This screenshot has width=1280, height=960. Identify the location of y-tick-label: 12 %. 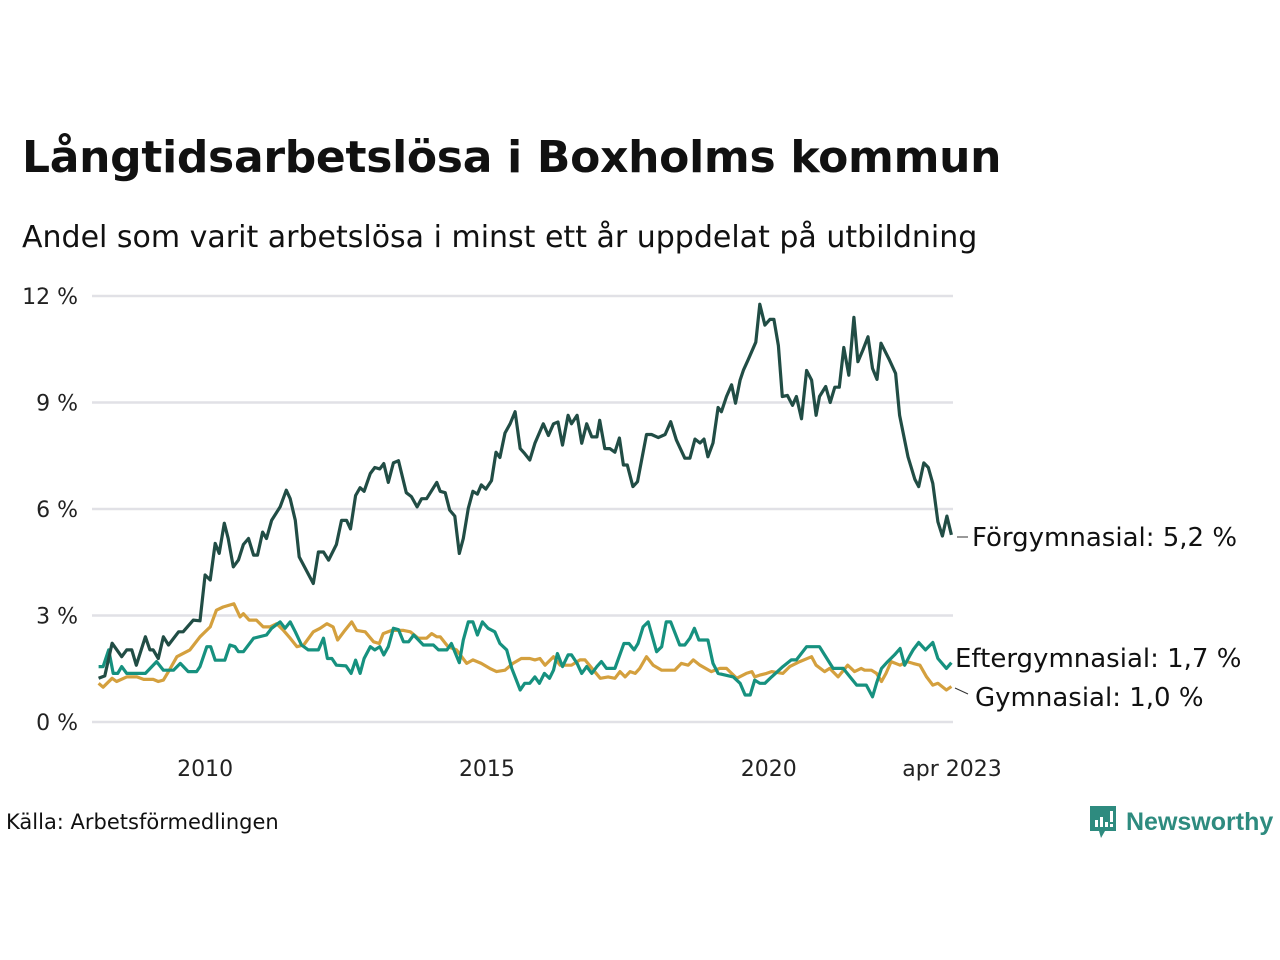
(50, 297).